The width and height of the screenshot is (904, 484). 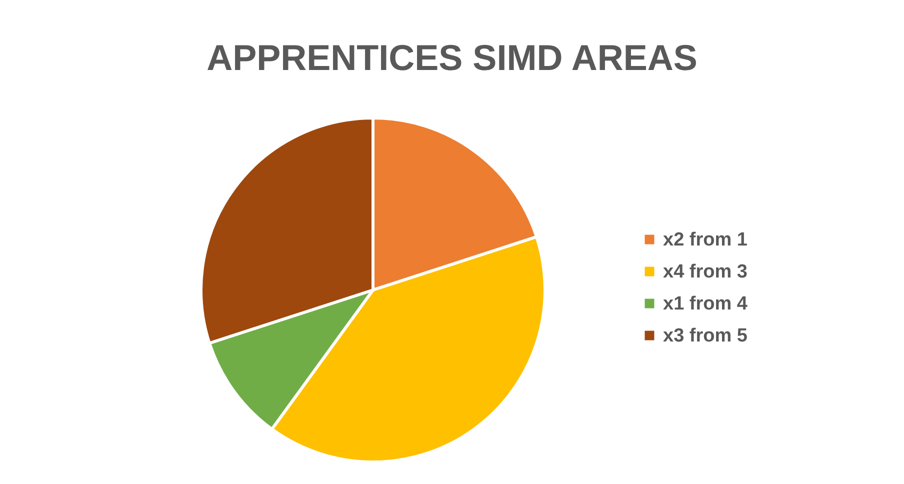 What do you see at coordinates (705, 304) in the screenshot?
I see `legend-label: x1 from 4` at bounding box center [705, 304].